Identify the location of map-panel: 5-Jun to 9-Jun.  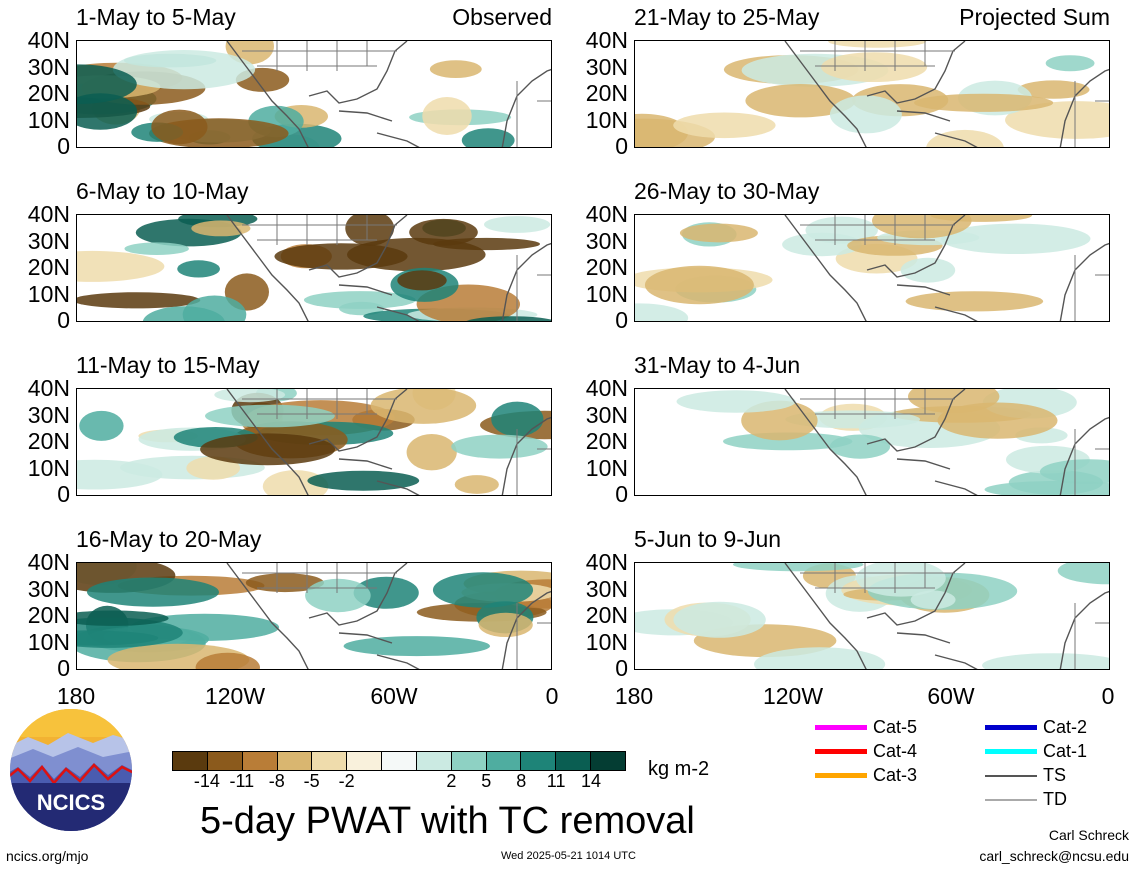
(872, 598).